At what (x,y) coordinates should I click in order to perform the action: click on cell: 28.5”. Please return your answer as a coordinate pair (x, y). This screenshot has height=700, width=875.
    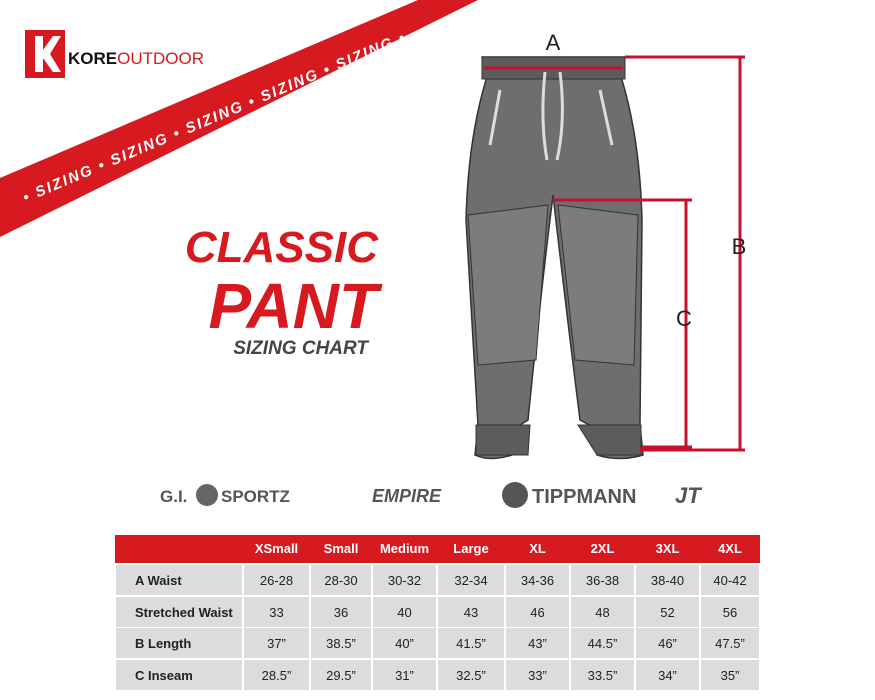
    Looking at the image, I should click on (277, 675).